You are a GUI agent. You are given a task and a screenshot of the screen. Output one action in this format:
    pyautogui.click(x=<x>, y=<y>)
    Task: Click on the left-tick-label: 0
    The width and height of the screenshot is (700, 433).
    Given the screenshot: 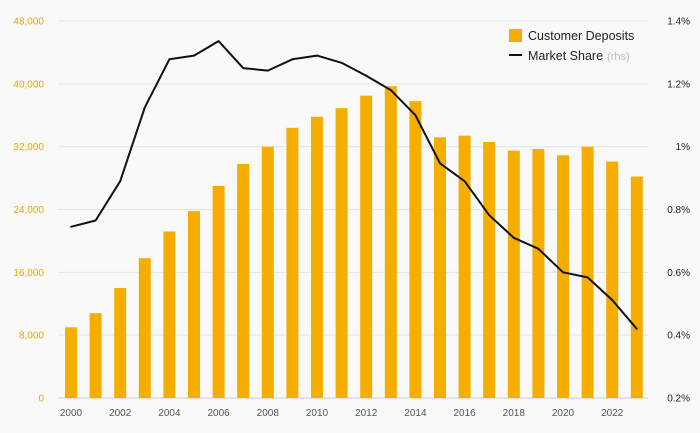 What is the action you would take?
    pyautogui.click(x=41, y=399)
    